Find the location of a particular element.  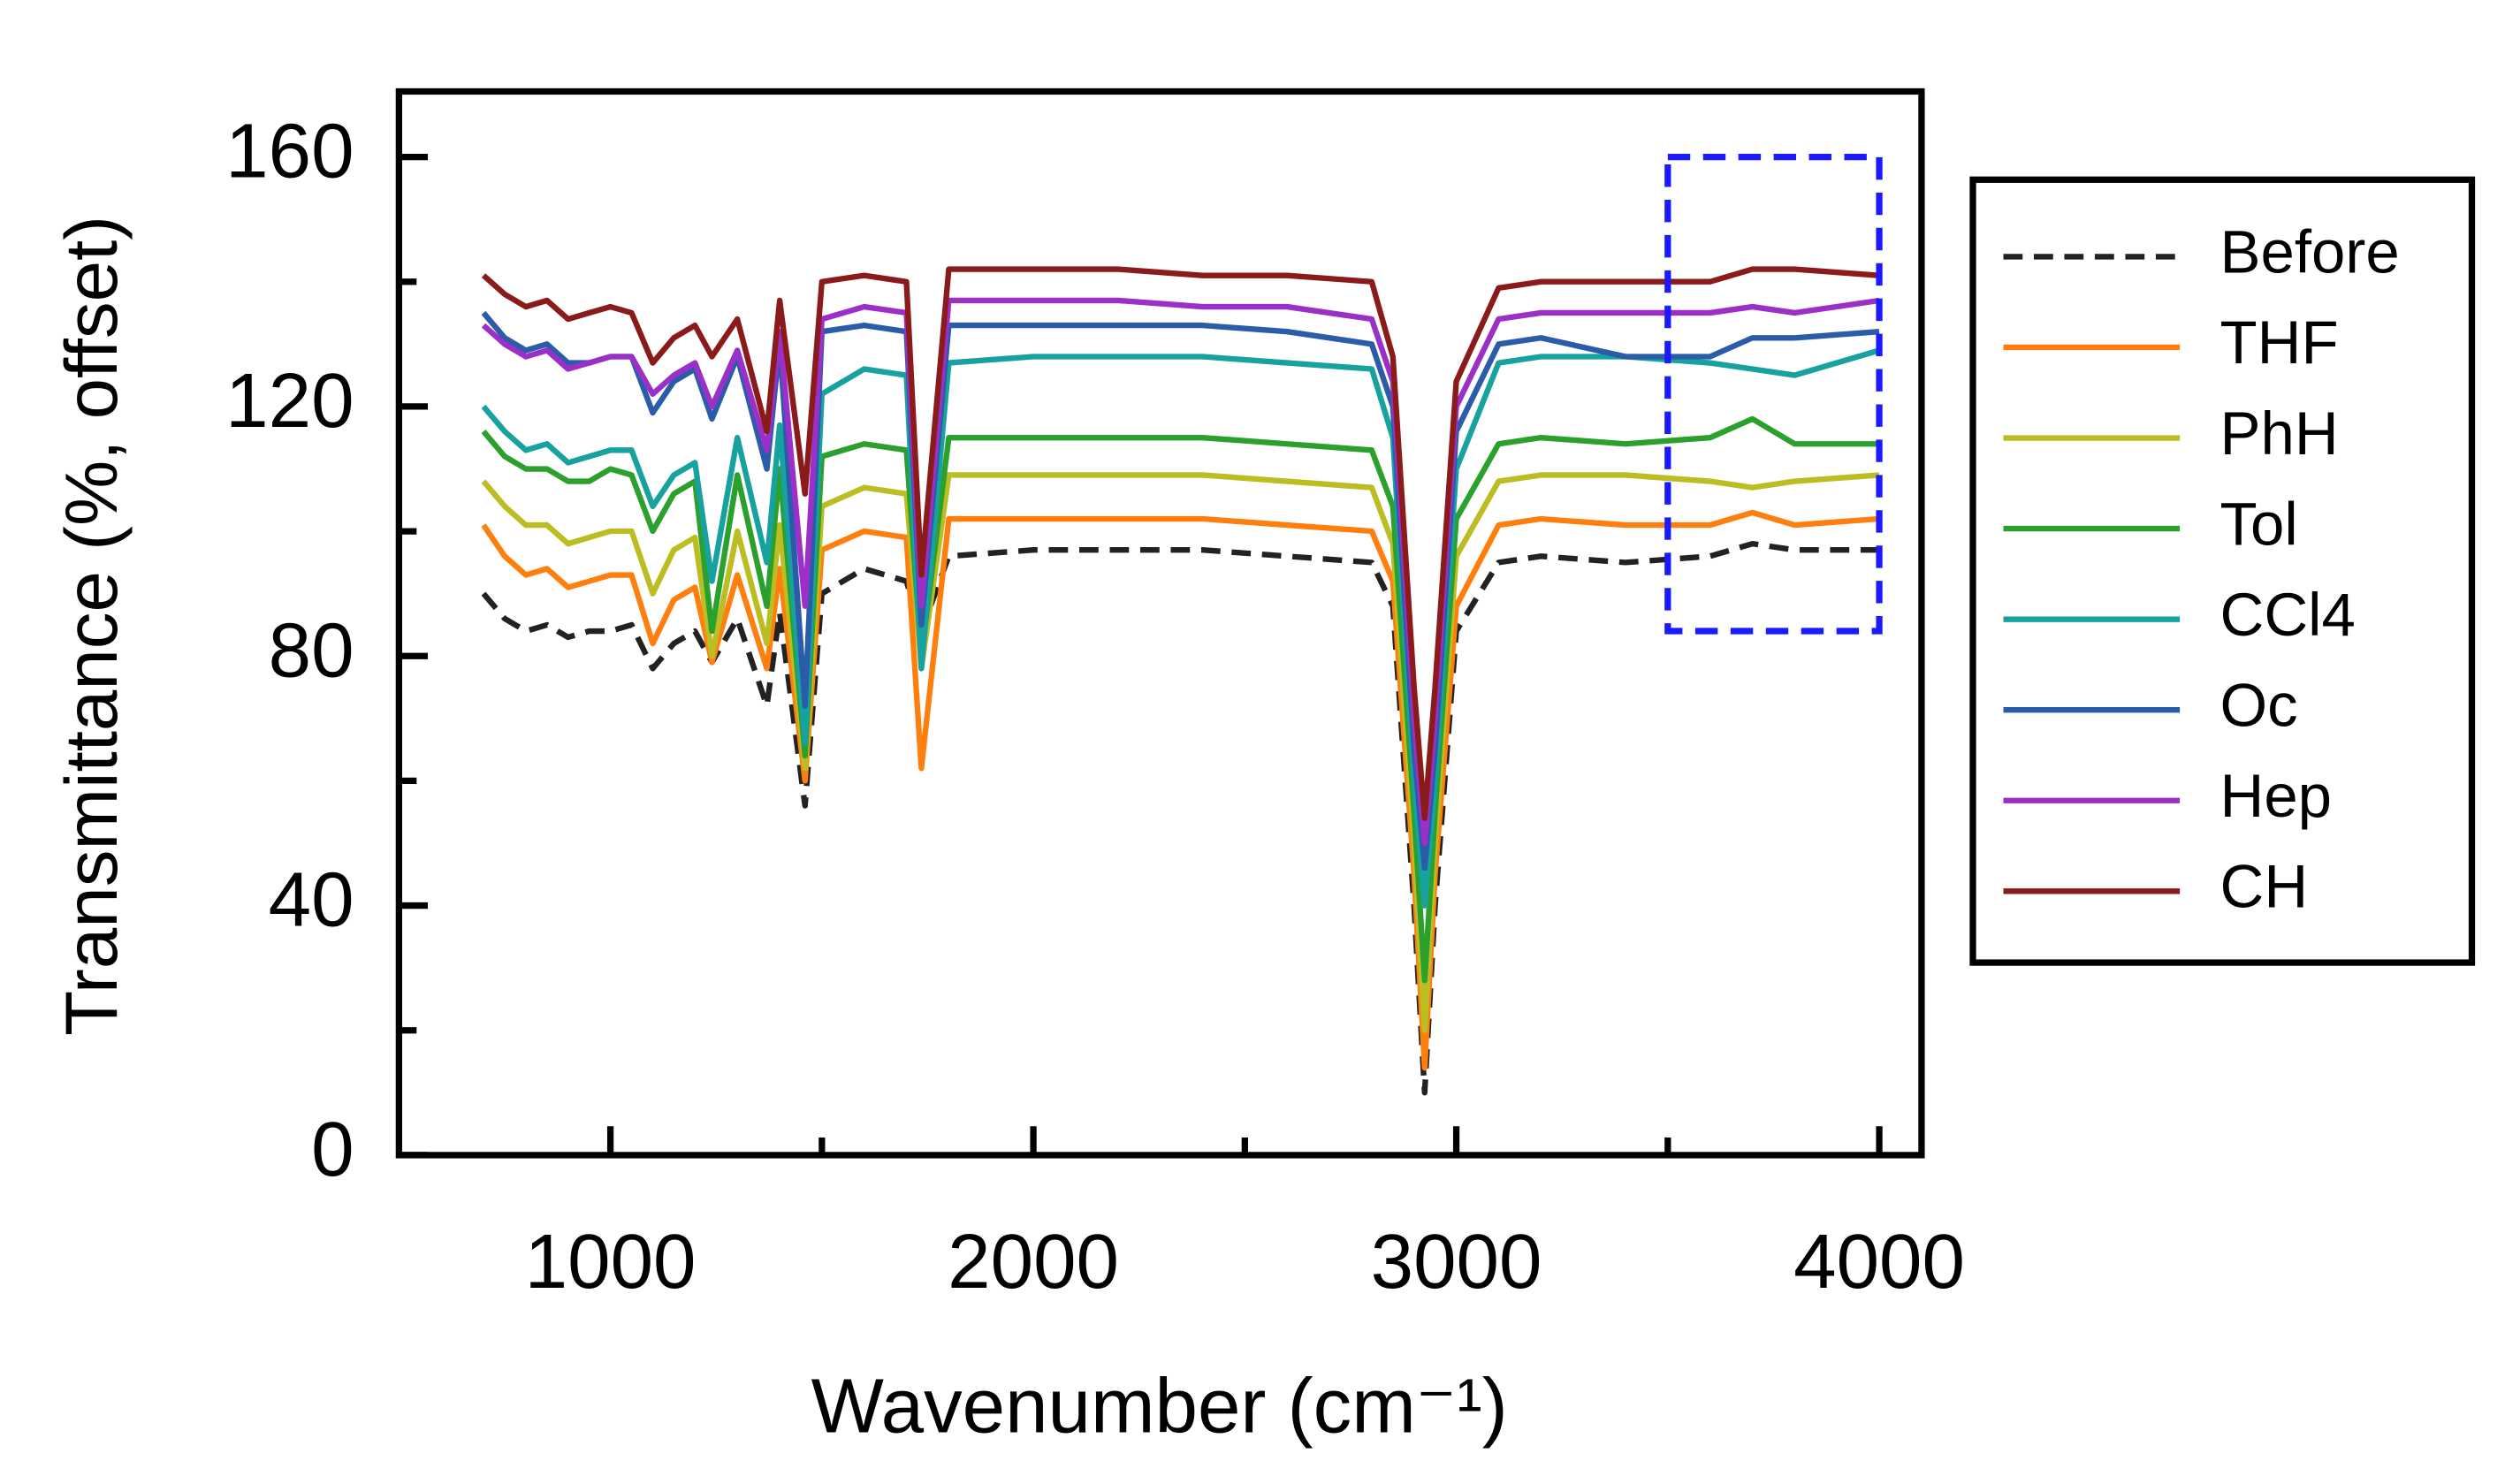

legend-box is located at coordinates (2222, 571).